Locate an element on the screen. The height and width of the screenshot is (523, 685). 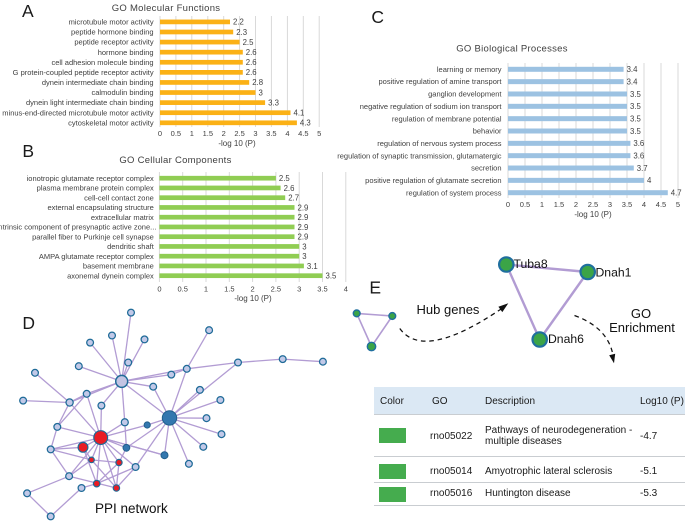
svg-text: secretion is located at coordinates (486, 168).